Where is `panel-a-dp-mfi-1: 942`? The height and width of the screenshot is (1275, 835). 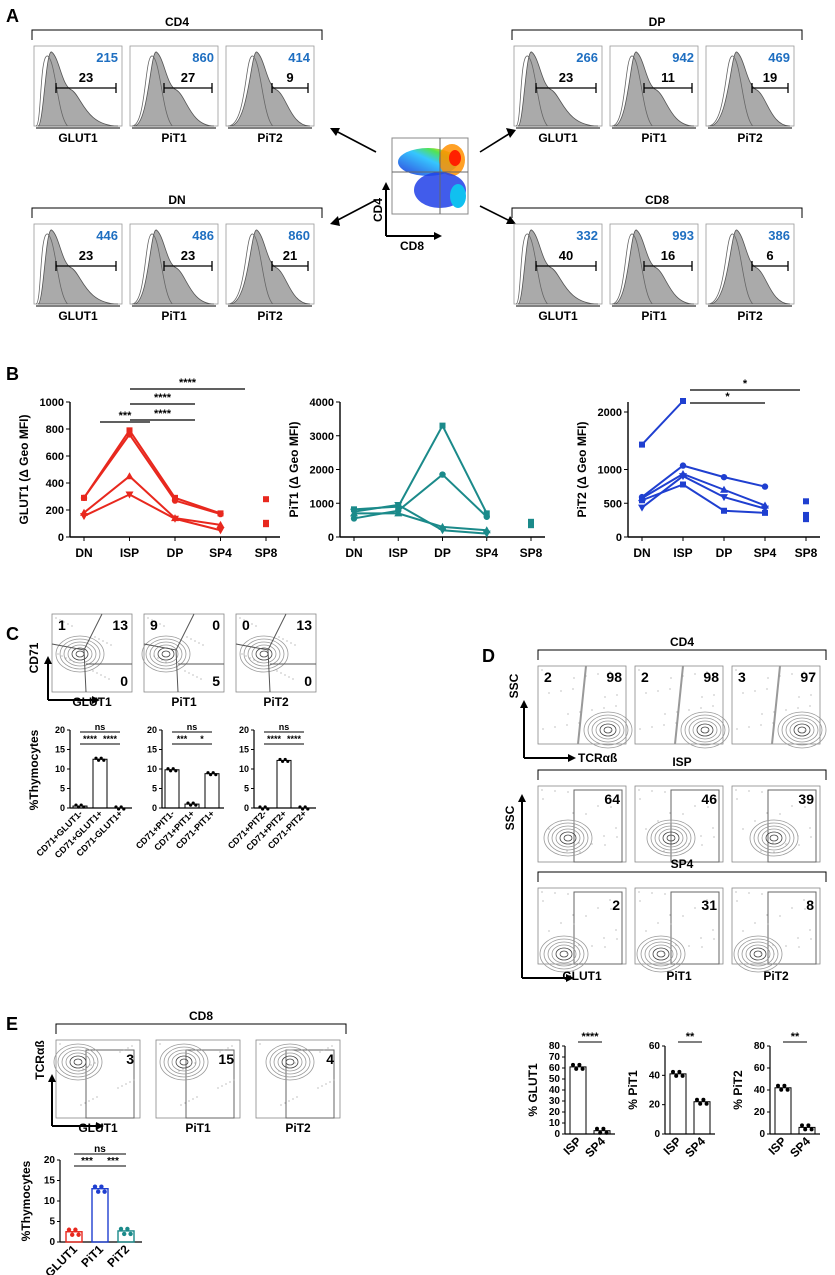 panel-a-dp-mfi-1: 942 is located at coordinates (683, 57).